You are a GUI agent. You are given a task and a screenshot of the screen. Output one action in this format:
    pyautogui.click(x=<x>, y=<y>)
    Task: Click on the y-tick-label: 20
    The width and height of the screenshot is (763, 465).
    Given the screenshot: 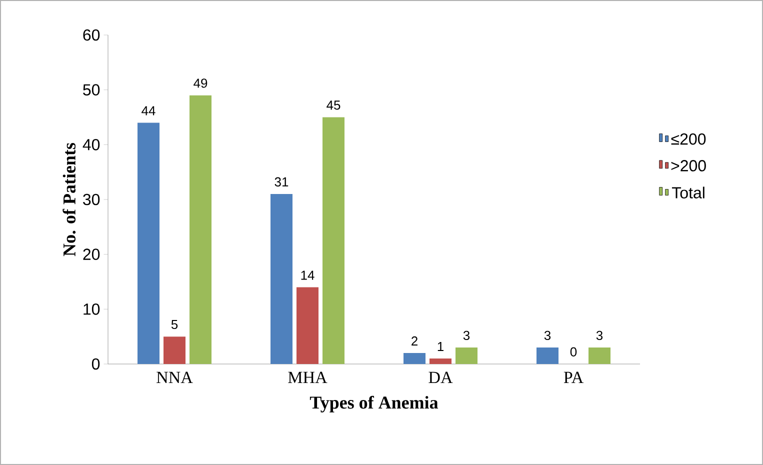 What is the action you would take?
    pyautogui.click(x=91, y=254)
    